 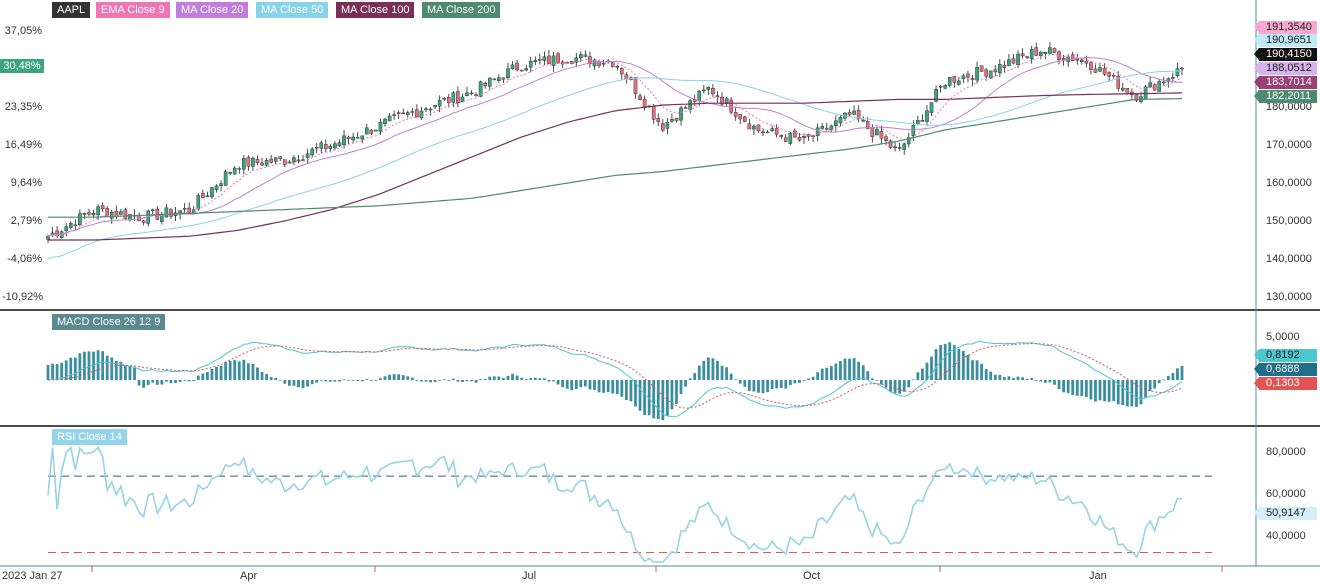 What do you see at coordinates (23, 31) in the screenshot?
I see `left-axis-label: 37,05%` at bounding box center [23, 31].